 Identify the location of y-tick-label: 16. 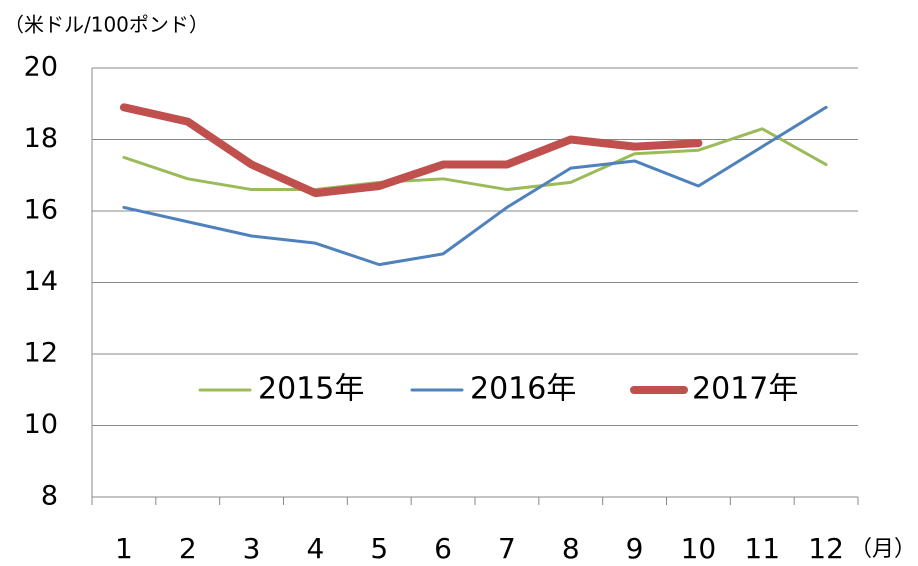
(41, 210).